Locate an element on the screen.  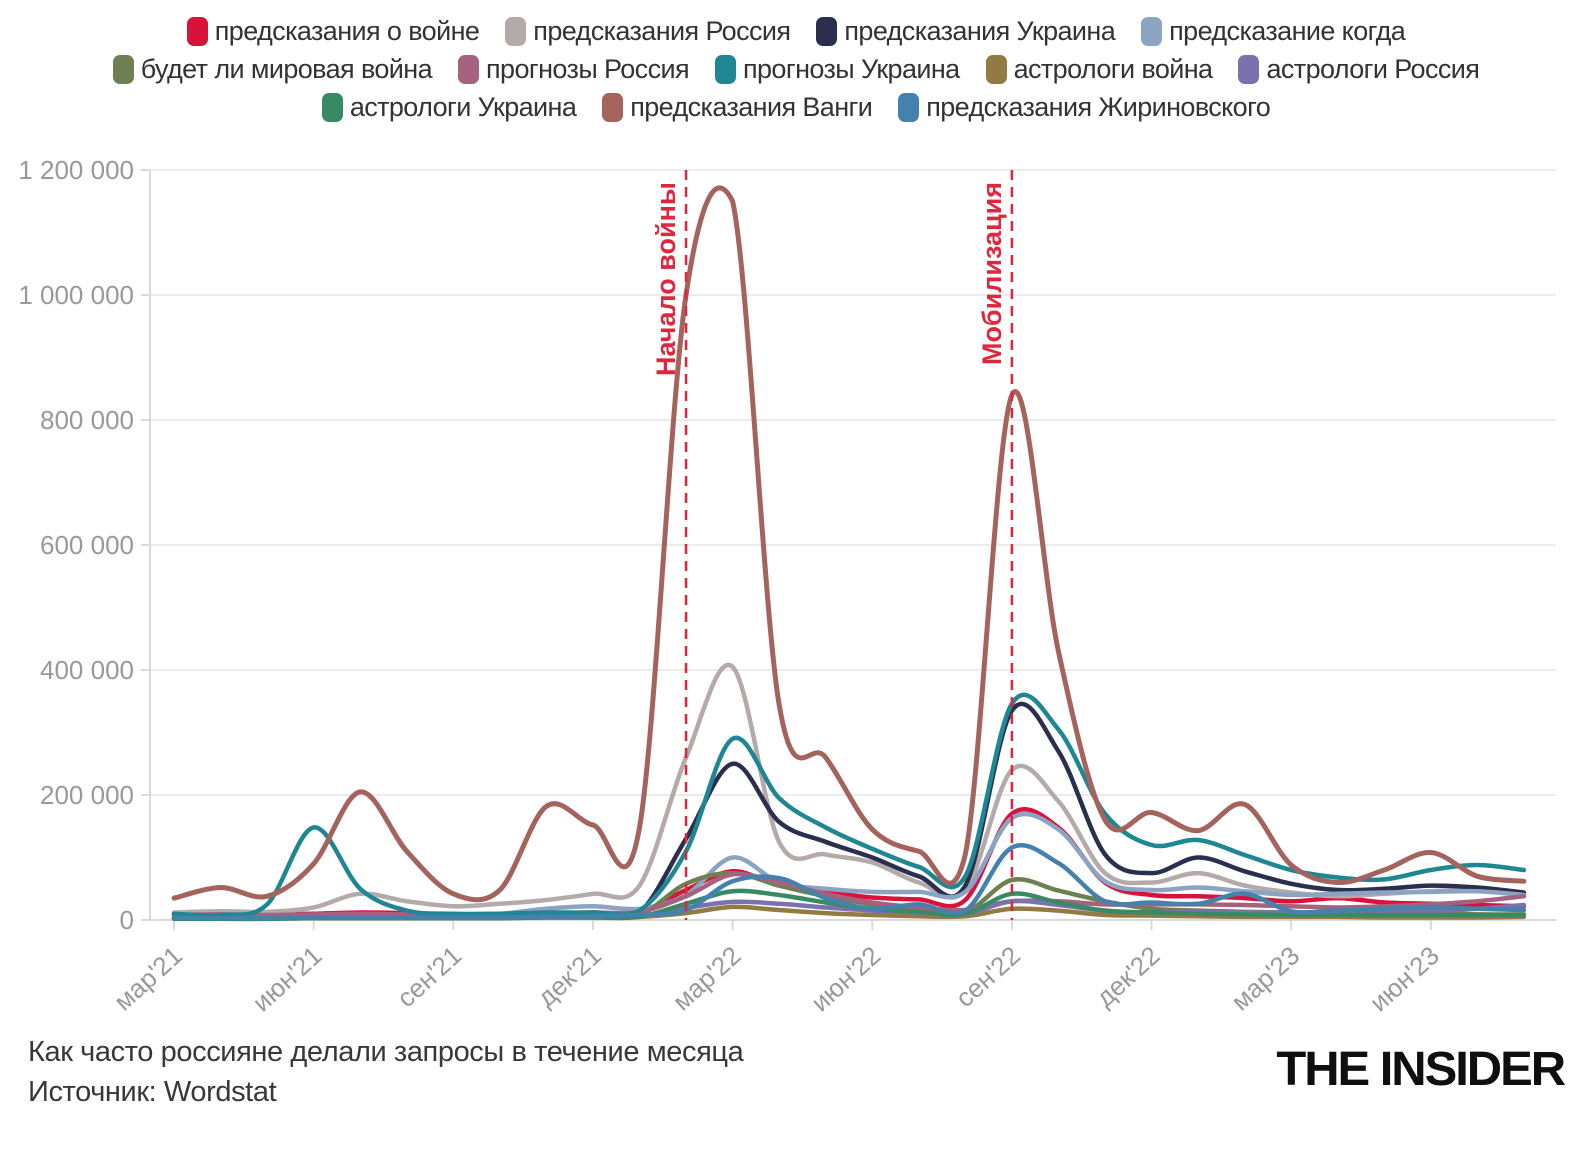
x-axis-label: мар'21 is located at coordinates (148, 978).